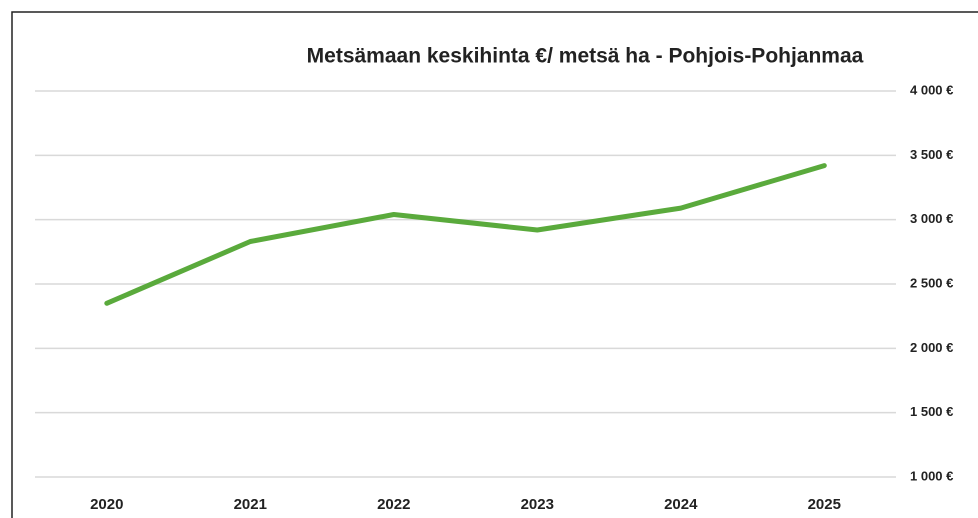 This screenshot has height=518, width=978. I want to click on y-tick-label: 2 000 €, so click(931, 347).